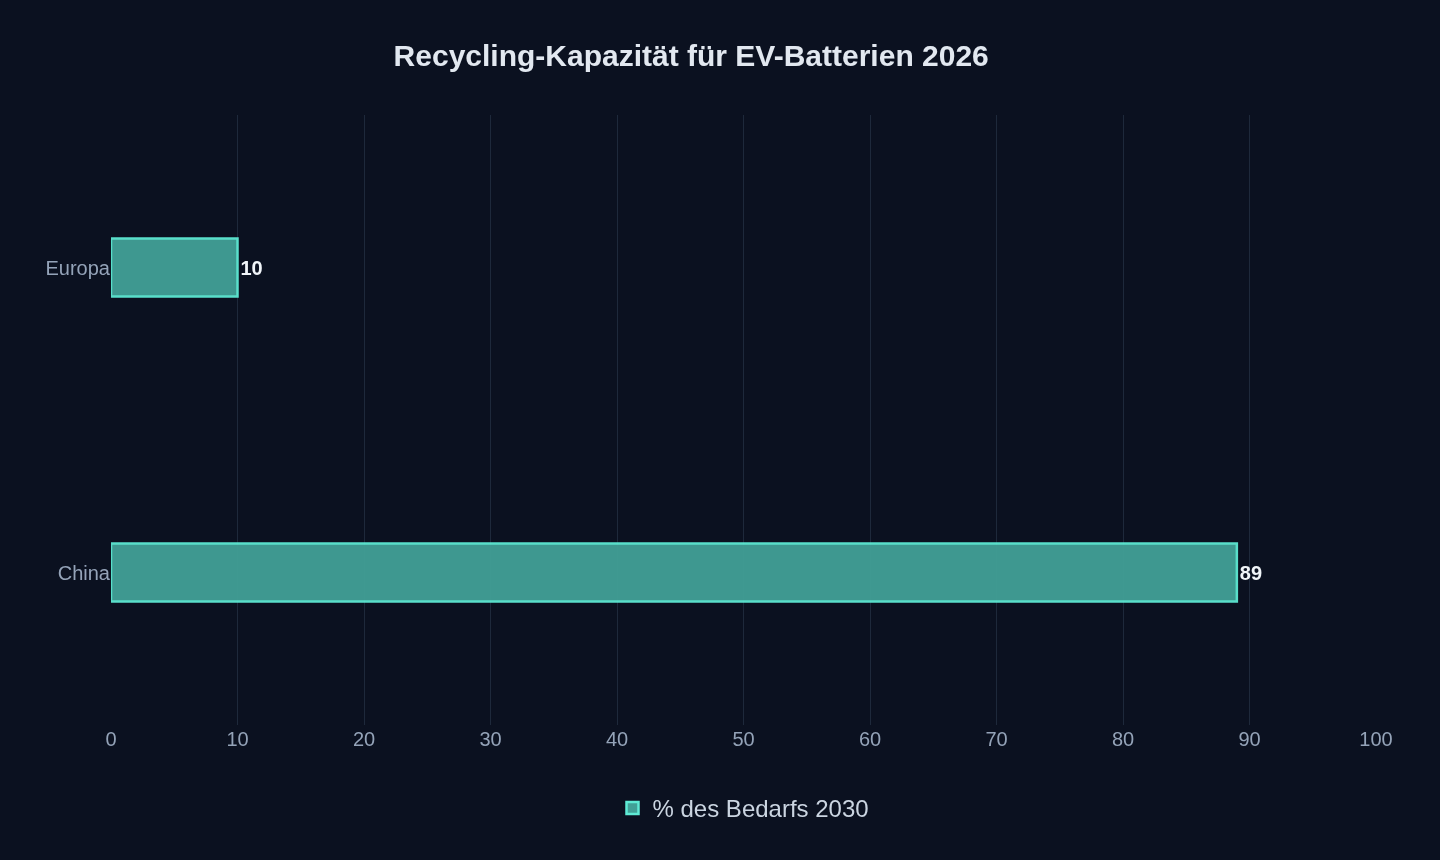  What do you see at coordinates (364, 739) in the screenshot?
I see `x-tick-label: 20` at bounding box center [364, 739].